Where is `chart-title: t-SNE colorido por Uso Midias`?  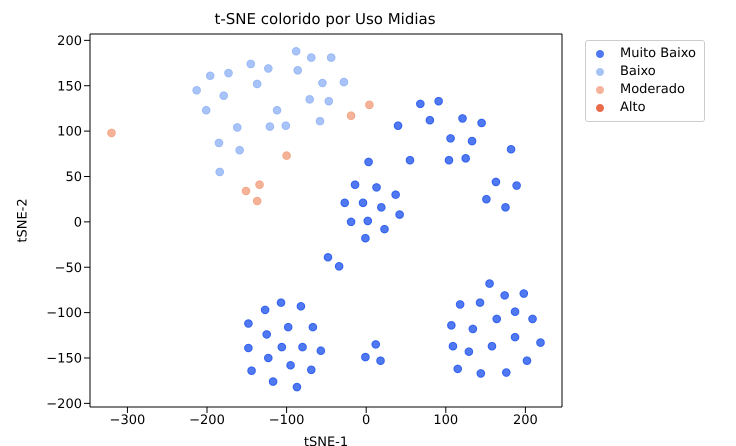
chart-title: t-SNE colorido por Uso Midias is located at coordinates (325, 19).